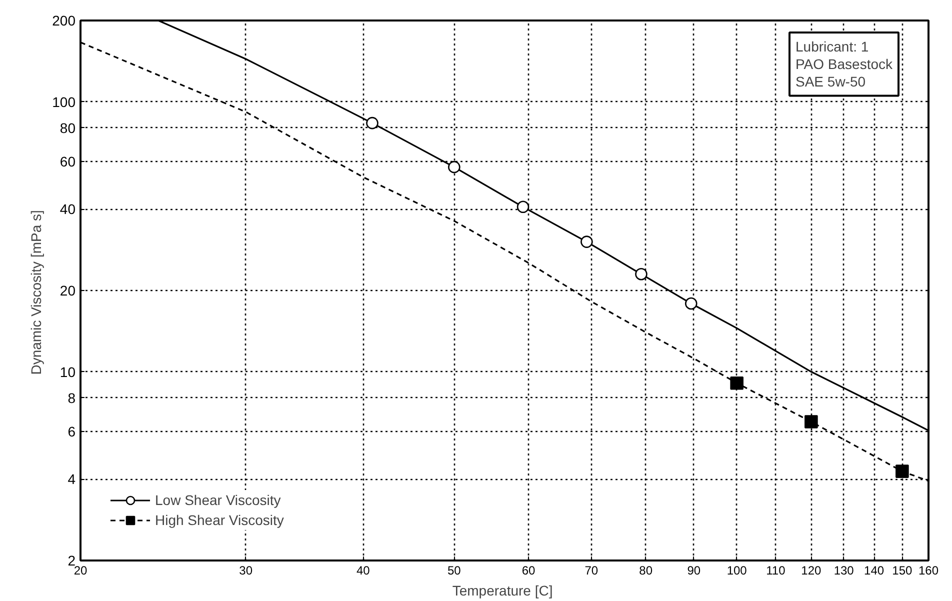 The image size is (952, 601). I want to click on y-tick-label: 6, so click(72, 432).